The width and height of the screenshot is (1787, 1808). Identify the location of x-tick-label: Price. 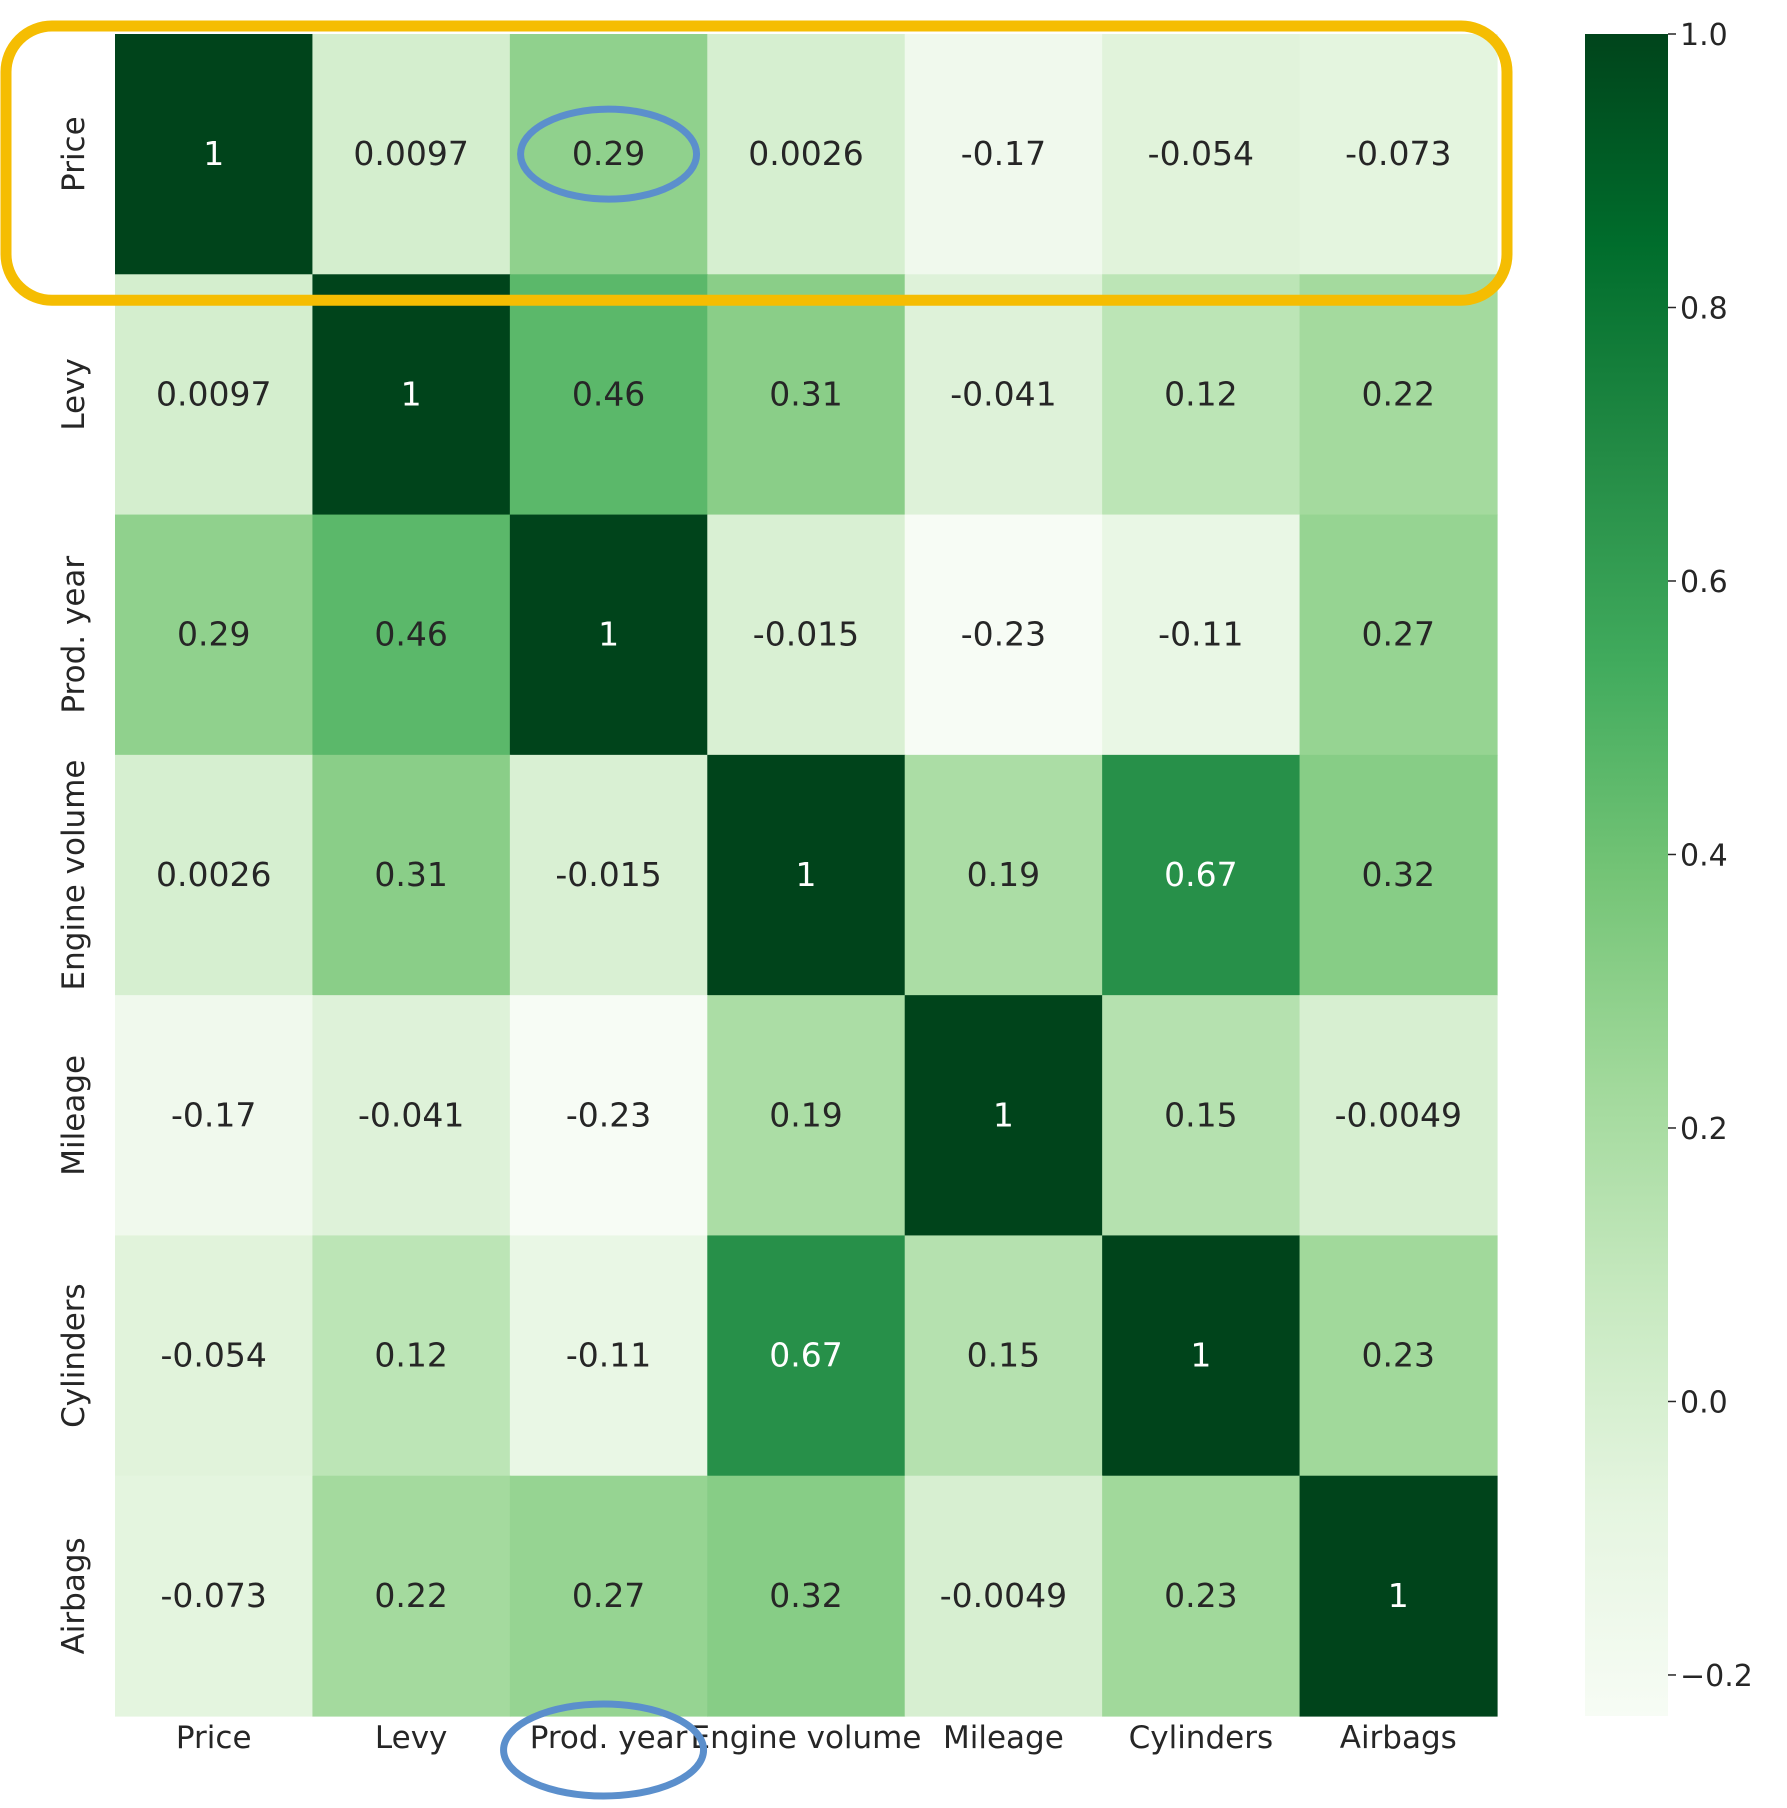
(214, 1738).